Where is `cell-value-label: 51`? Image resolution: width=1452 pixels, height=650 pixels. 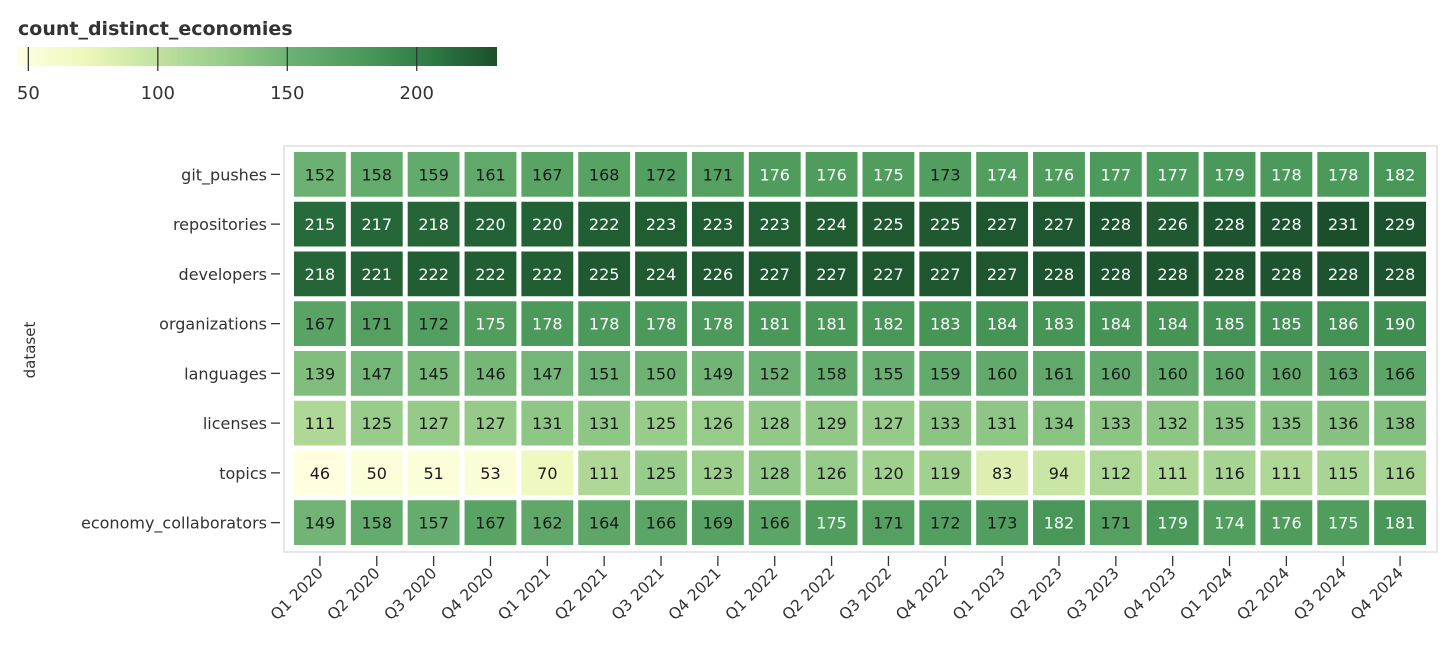 cell-value-label: 51 is located at coordinates (433, 473).